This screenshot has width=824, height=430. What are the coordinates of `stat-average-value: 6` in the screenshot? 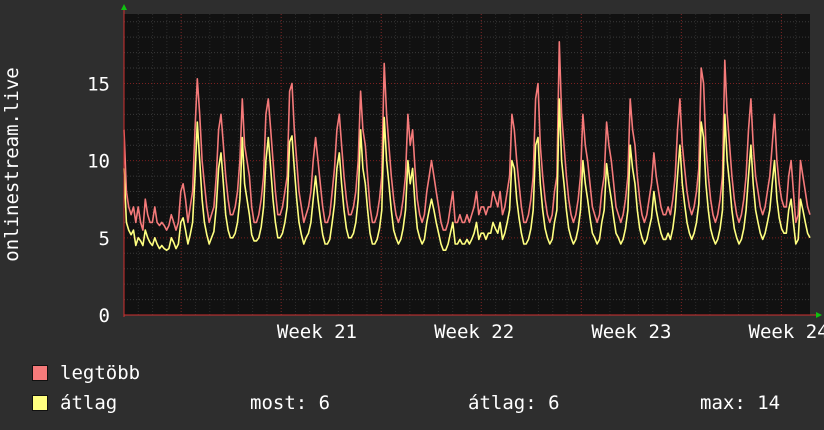 It's located at (554, 403).